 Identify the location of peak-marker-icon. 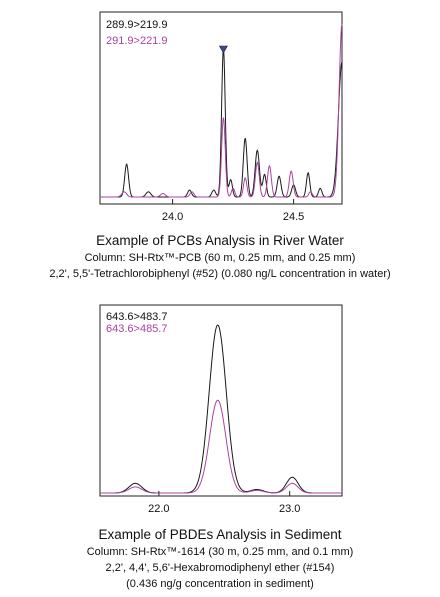
(223, 49).